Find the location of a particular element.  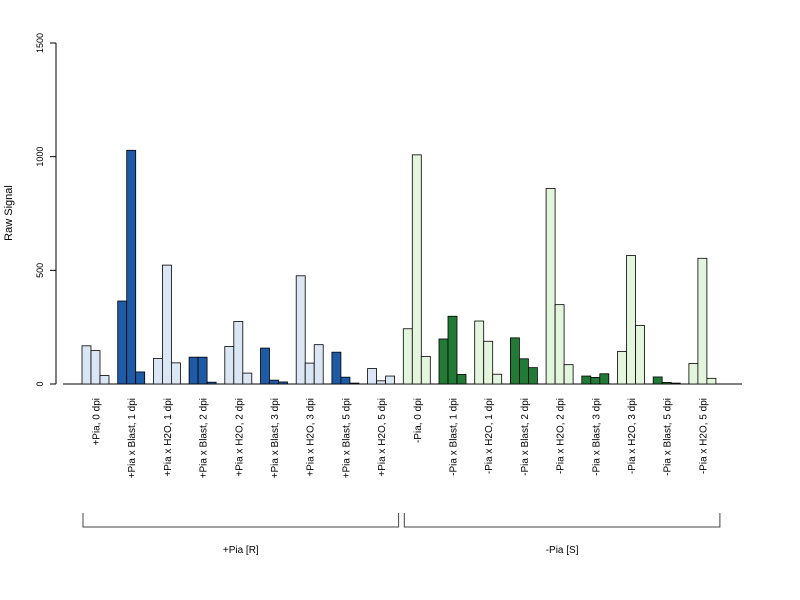

x-tick-label: -Pia x H2O, 5 dpi is located at coordinates (703, 436).